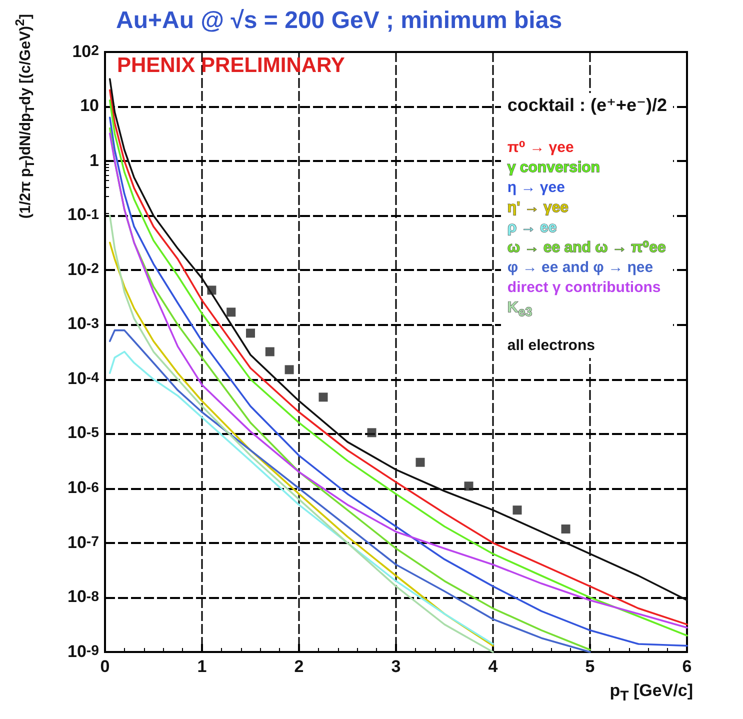 This screenshot has width=743, height=719. Describe the element at coordinates (493, 667) in the screenshot. I see `x-tick-label: 4` at that location.